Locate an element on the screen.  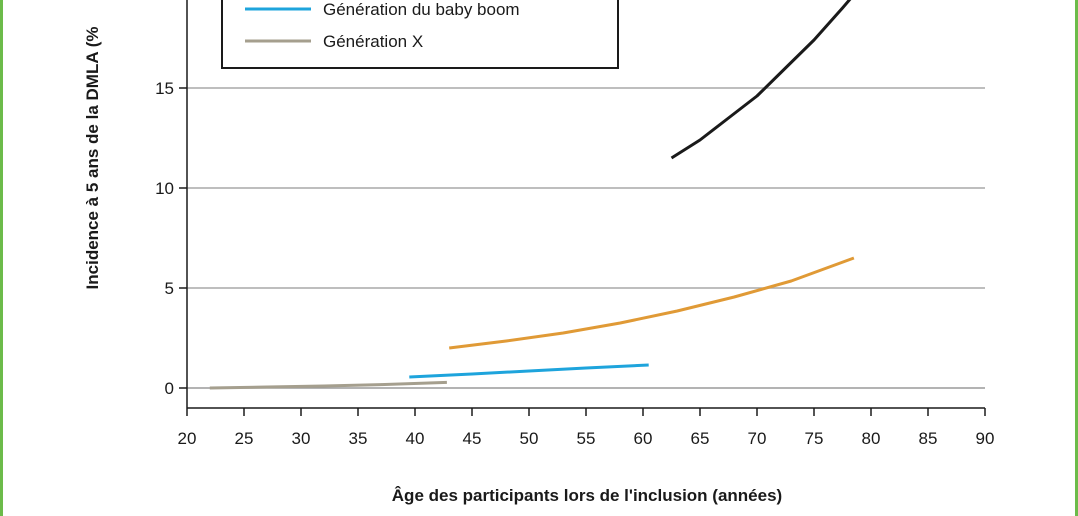
legend-label: Génération du baby boom is located at coordinates (421, 9).